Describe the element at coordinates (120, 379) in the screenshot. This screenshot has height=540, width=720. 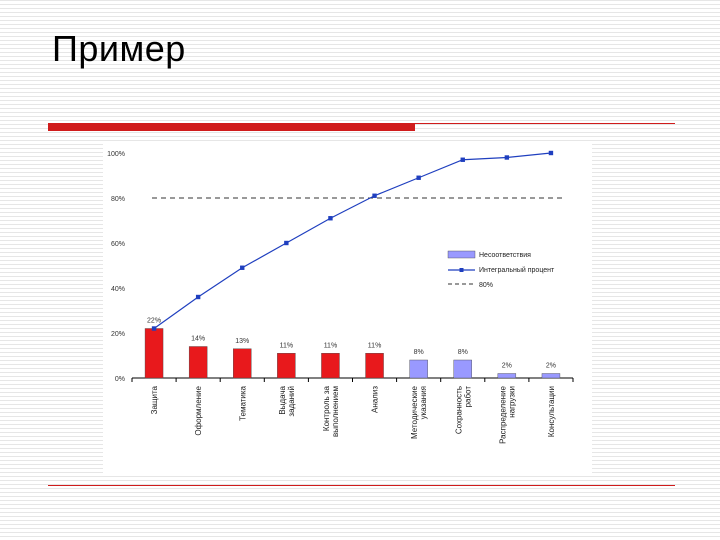
I see `y-tick-label: 0%` at that location.